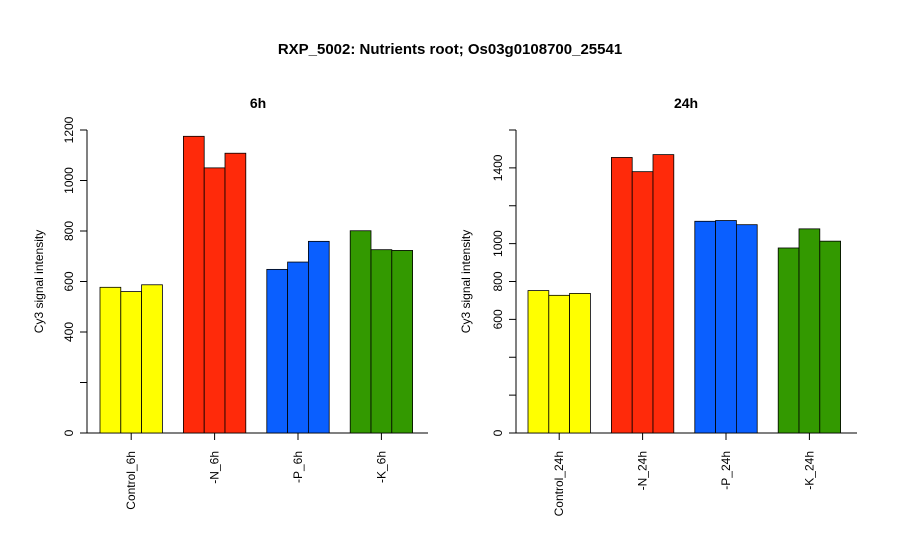  What do you see at coordinates (643, 470) in the screenshot?
I see `category-label: -N_24h` at bounding box center [643, 470].